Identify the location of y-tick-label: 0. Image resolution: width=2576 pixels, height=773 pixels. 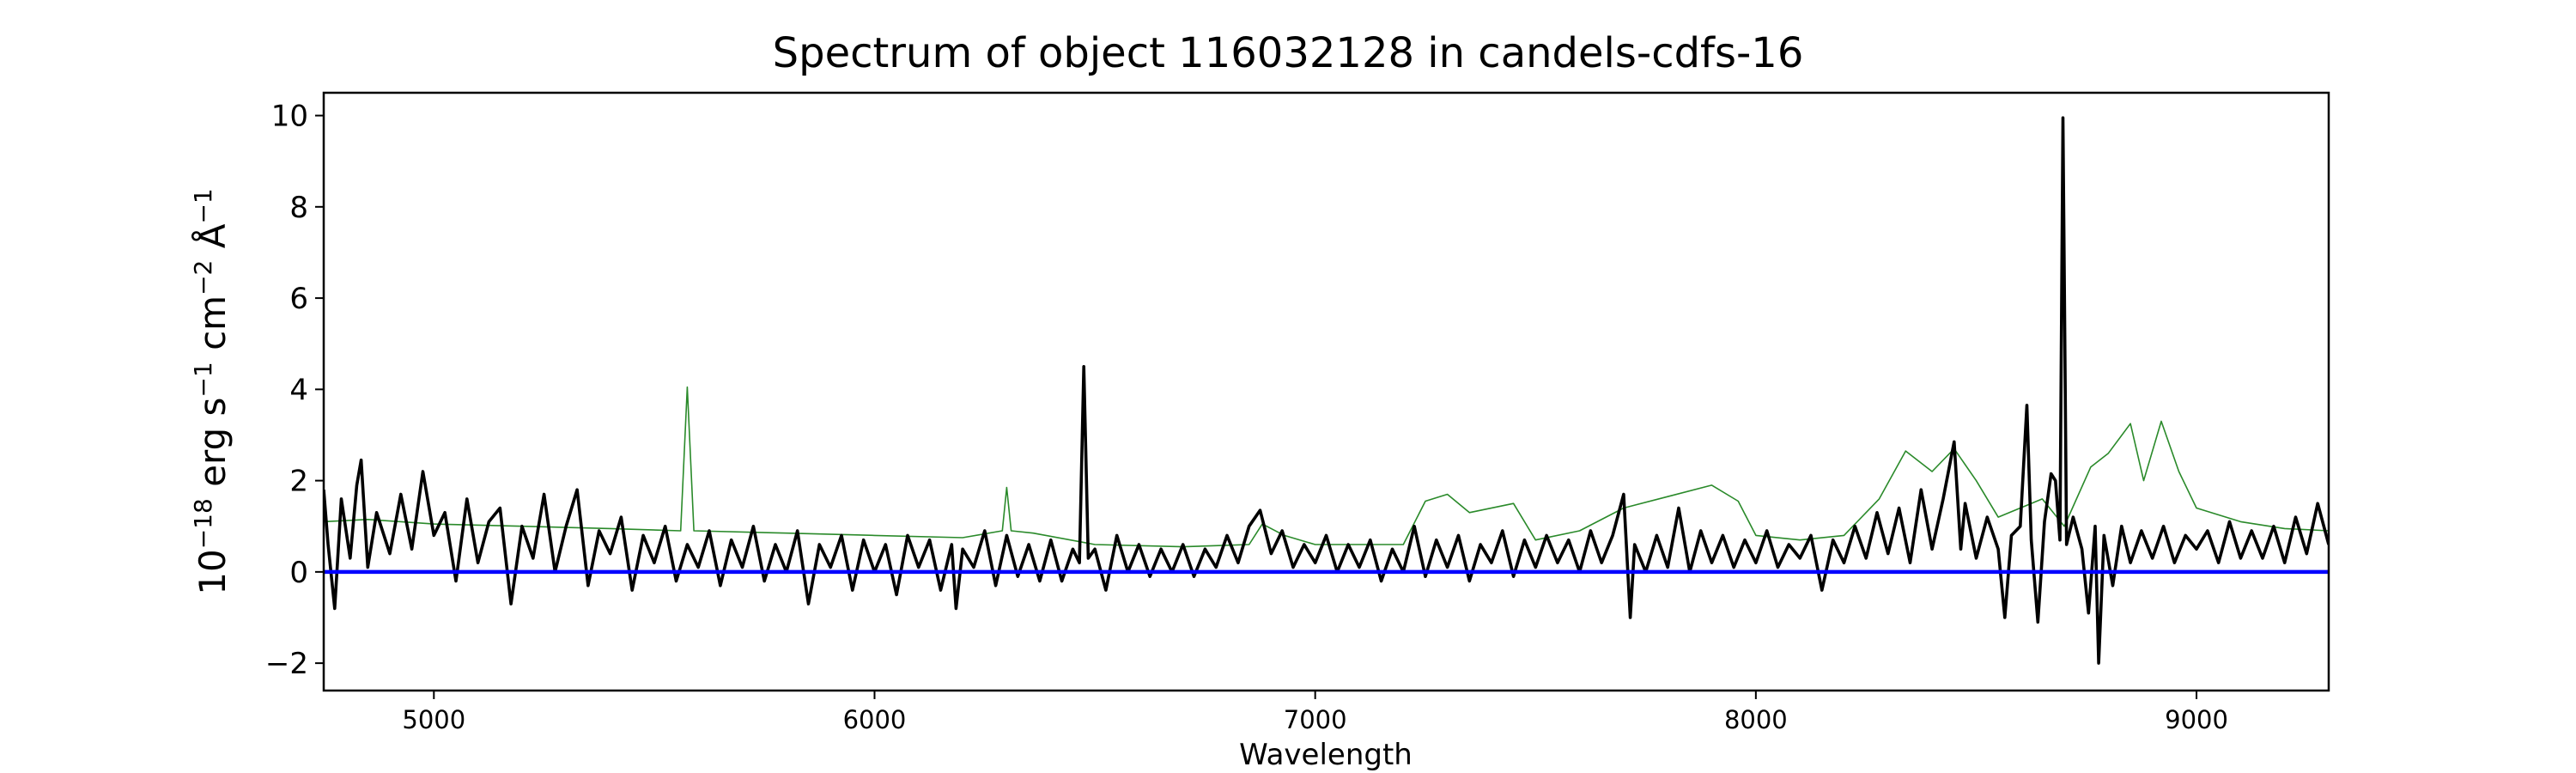
(298, 573).